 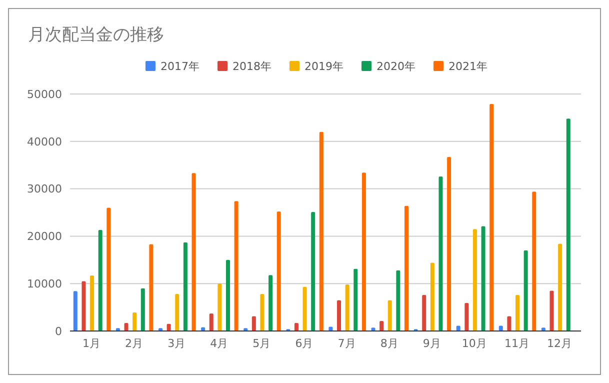 I want to click on x-tick-label: 2月, so click(x=134, y=343).